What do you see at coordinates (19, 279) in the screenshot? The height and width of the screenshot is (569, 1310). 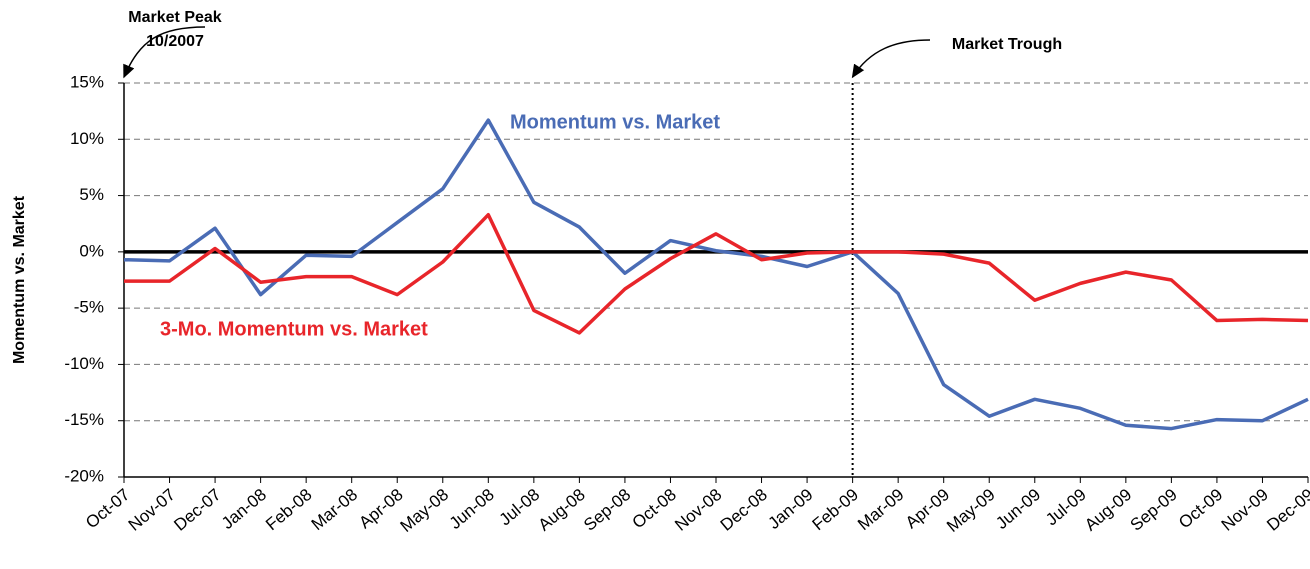 I see `y-axis-title: Momentum vs. Market` at bounding box center [19, 279].